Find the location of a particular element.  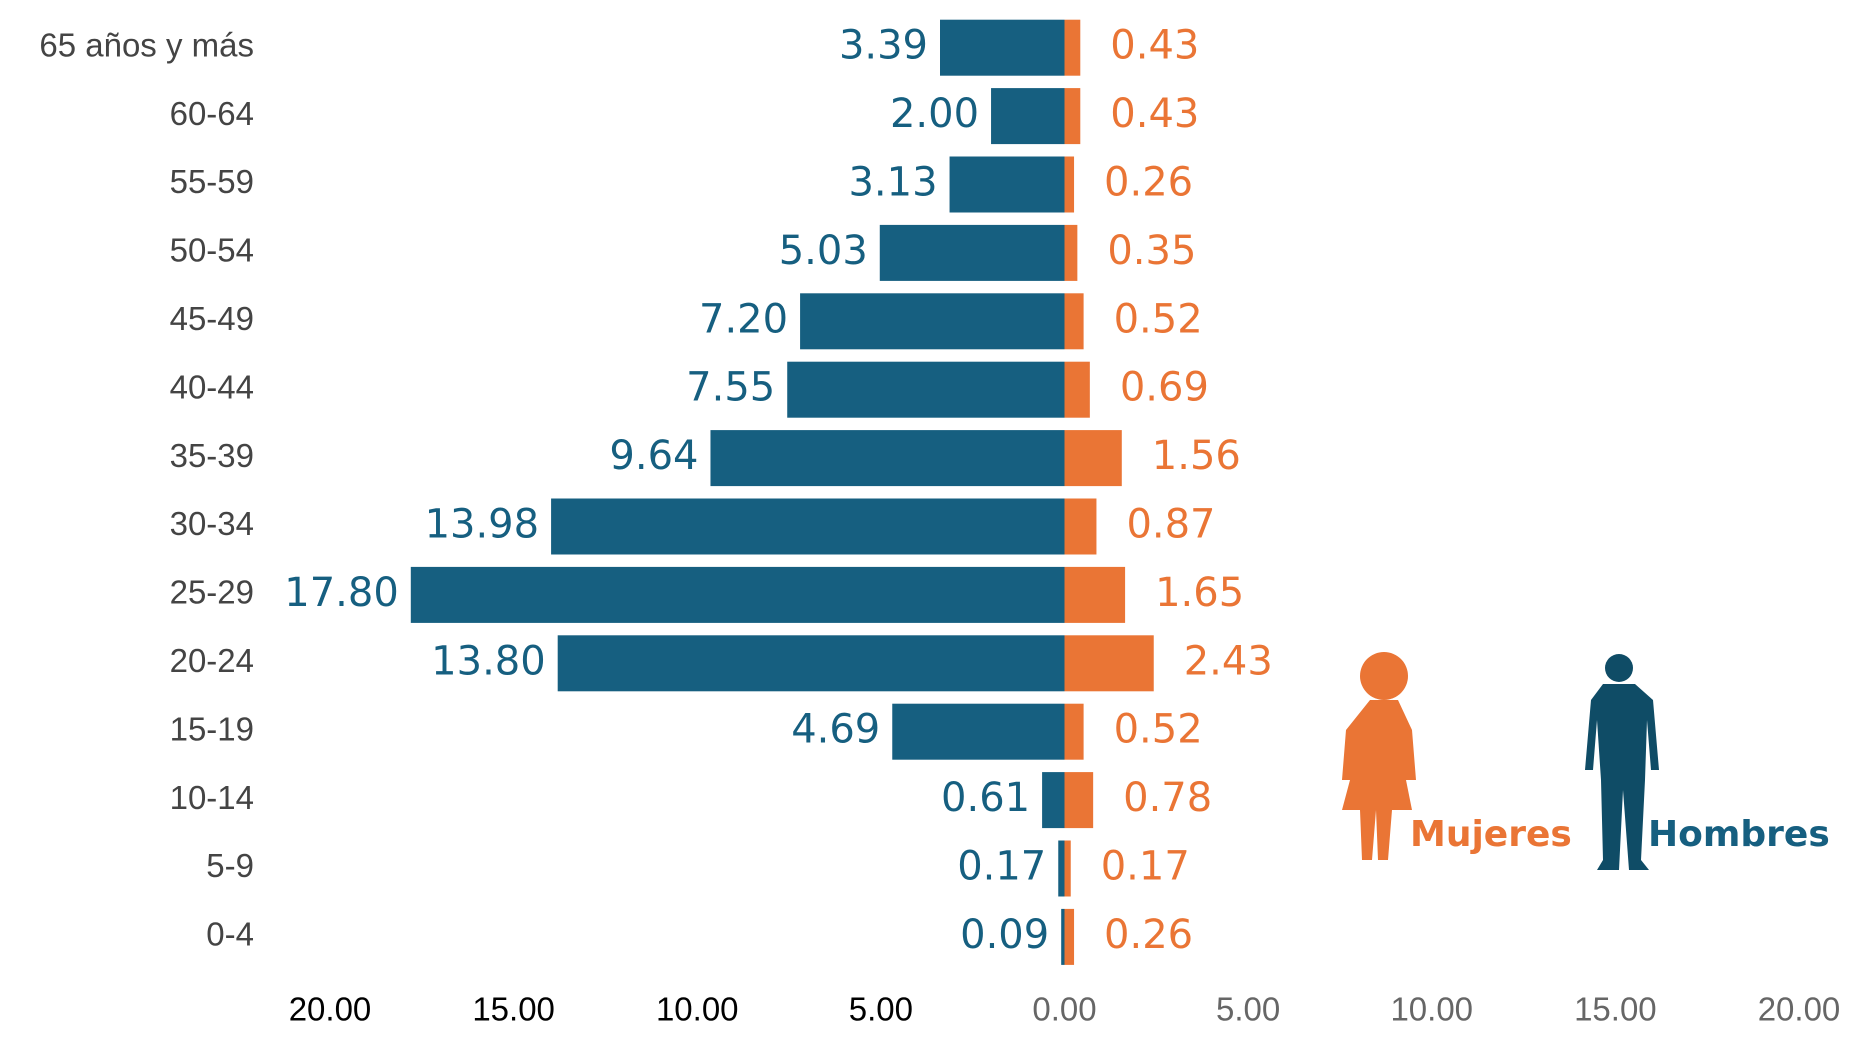

value-label: 2.00 is located at coordinates (934, 114).